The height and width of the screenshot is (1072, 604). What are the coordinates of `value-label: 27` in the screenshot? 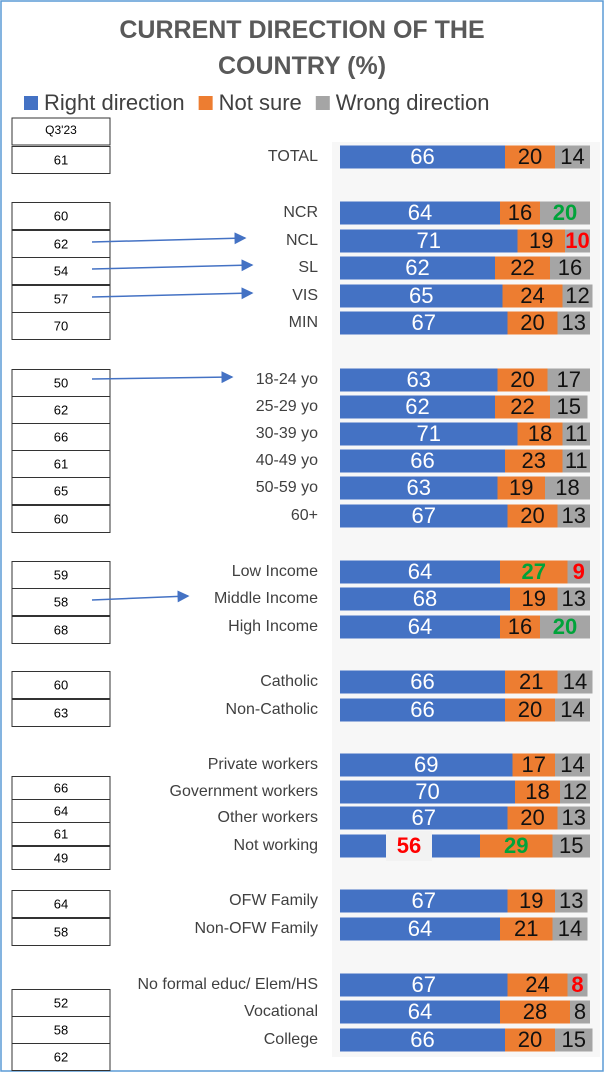 It's located at (534, 571).